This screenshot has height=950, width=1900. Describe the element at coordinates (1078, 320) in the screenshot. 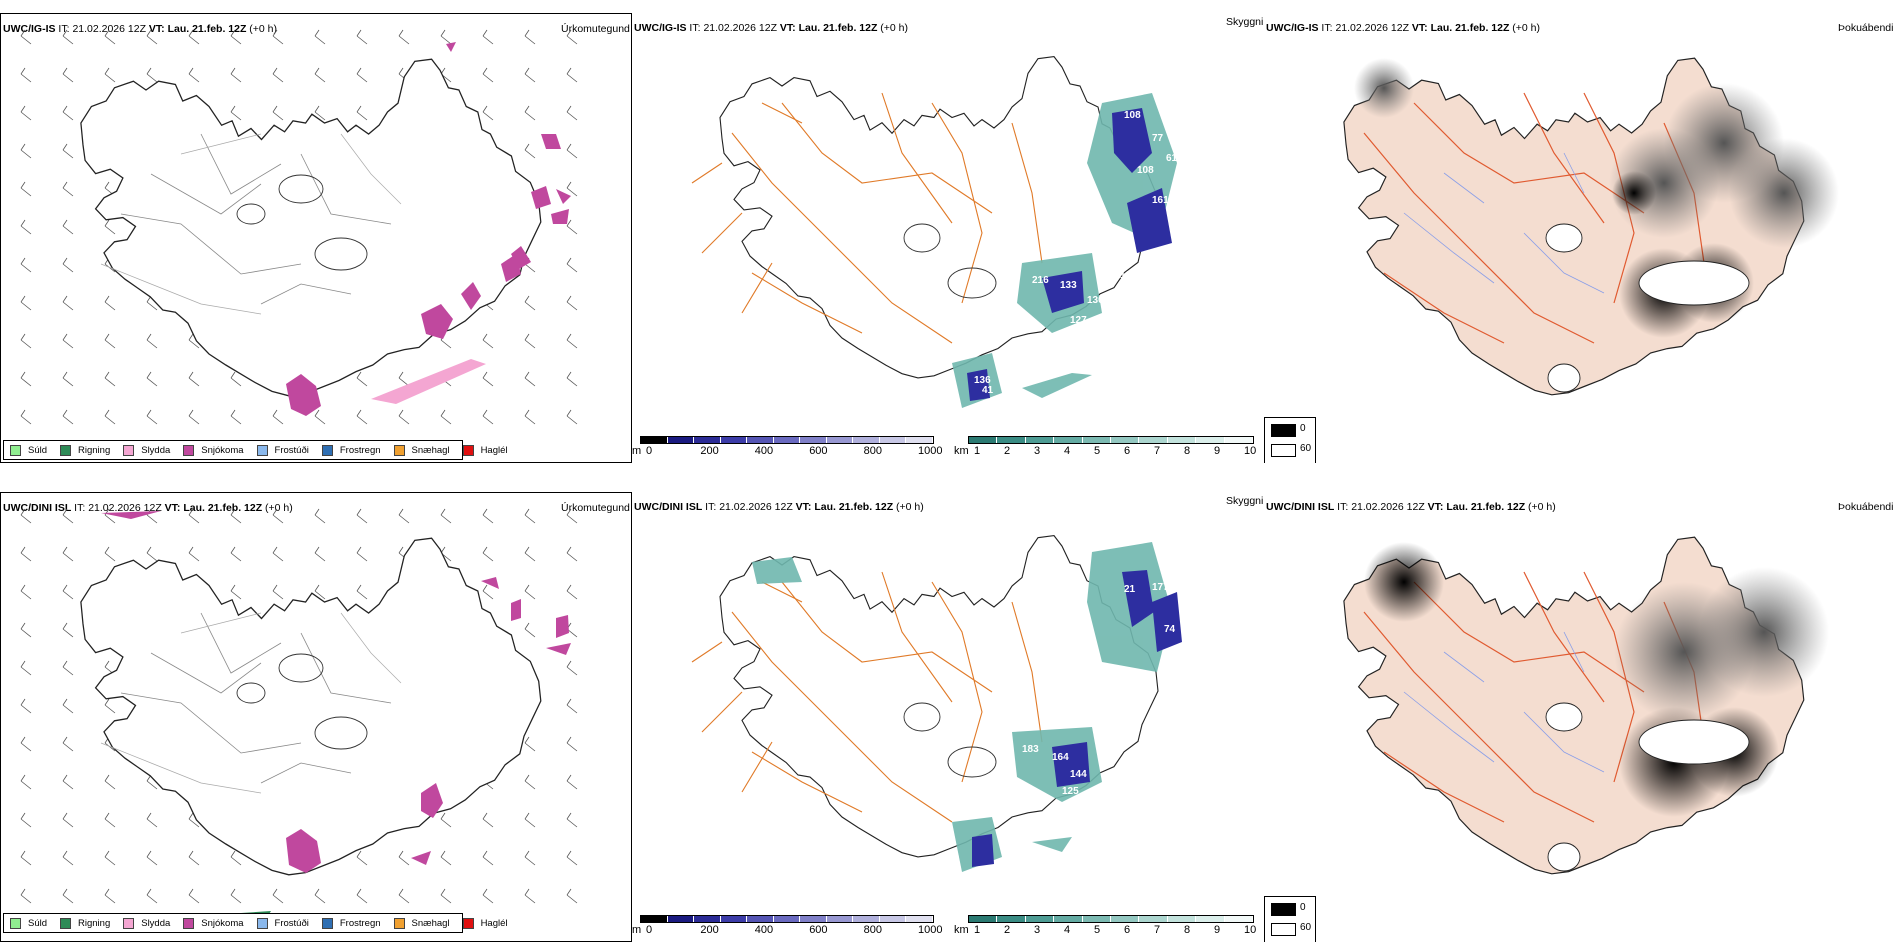

I see `visibility-value: 127` at that location.